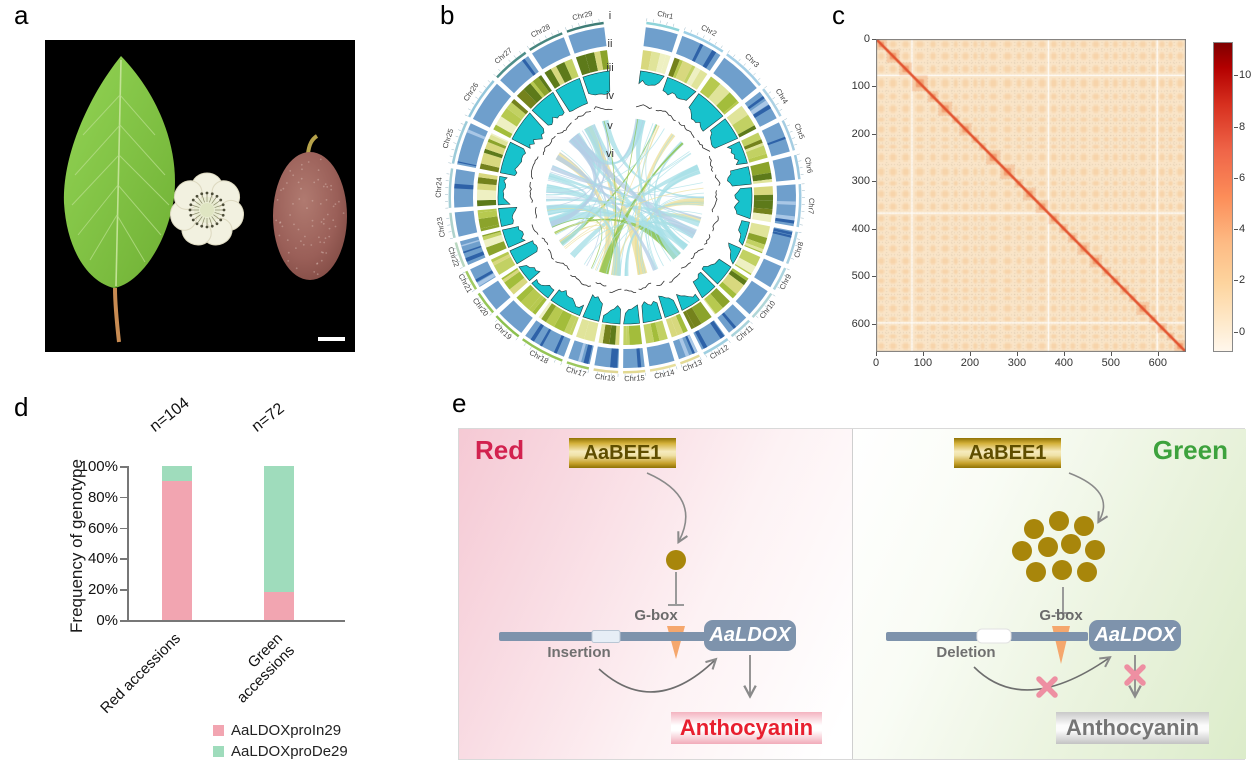  Describe the element at coordinates (76, 546) in the screenshot. I see `y-axis-title: Frequency of genotype` at that location.